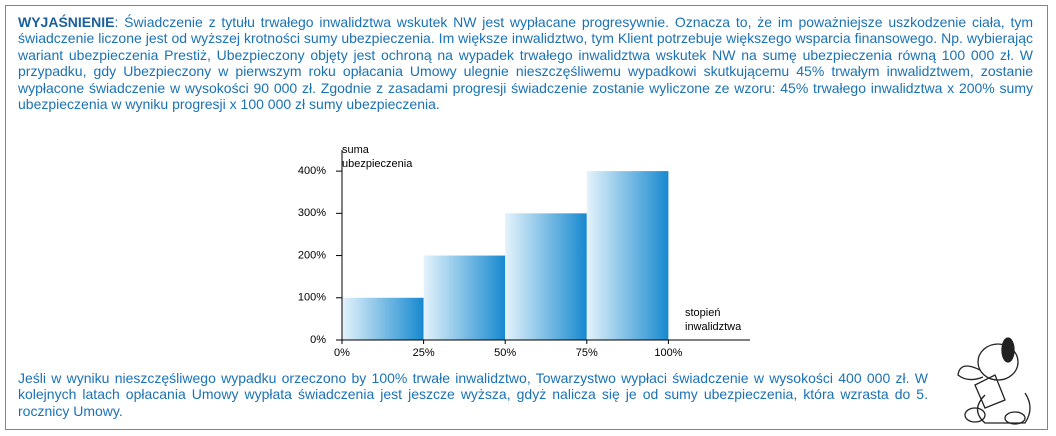  I want to click on x-axis-label: inwalidztwa, so click(713, 327).